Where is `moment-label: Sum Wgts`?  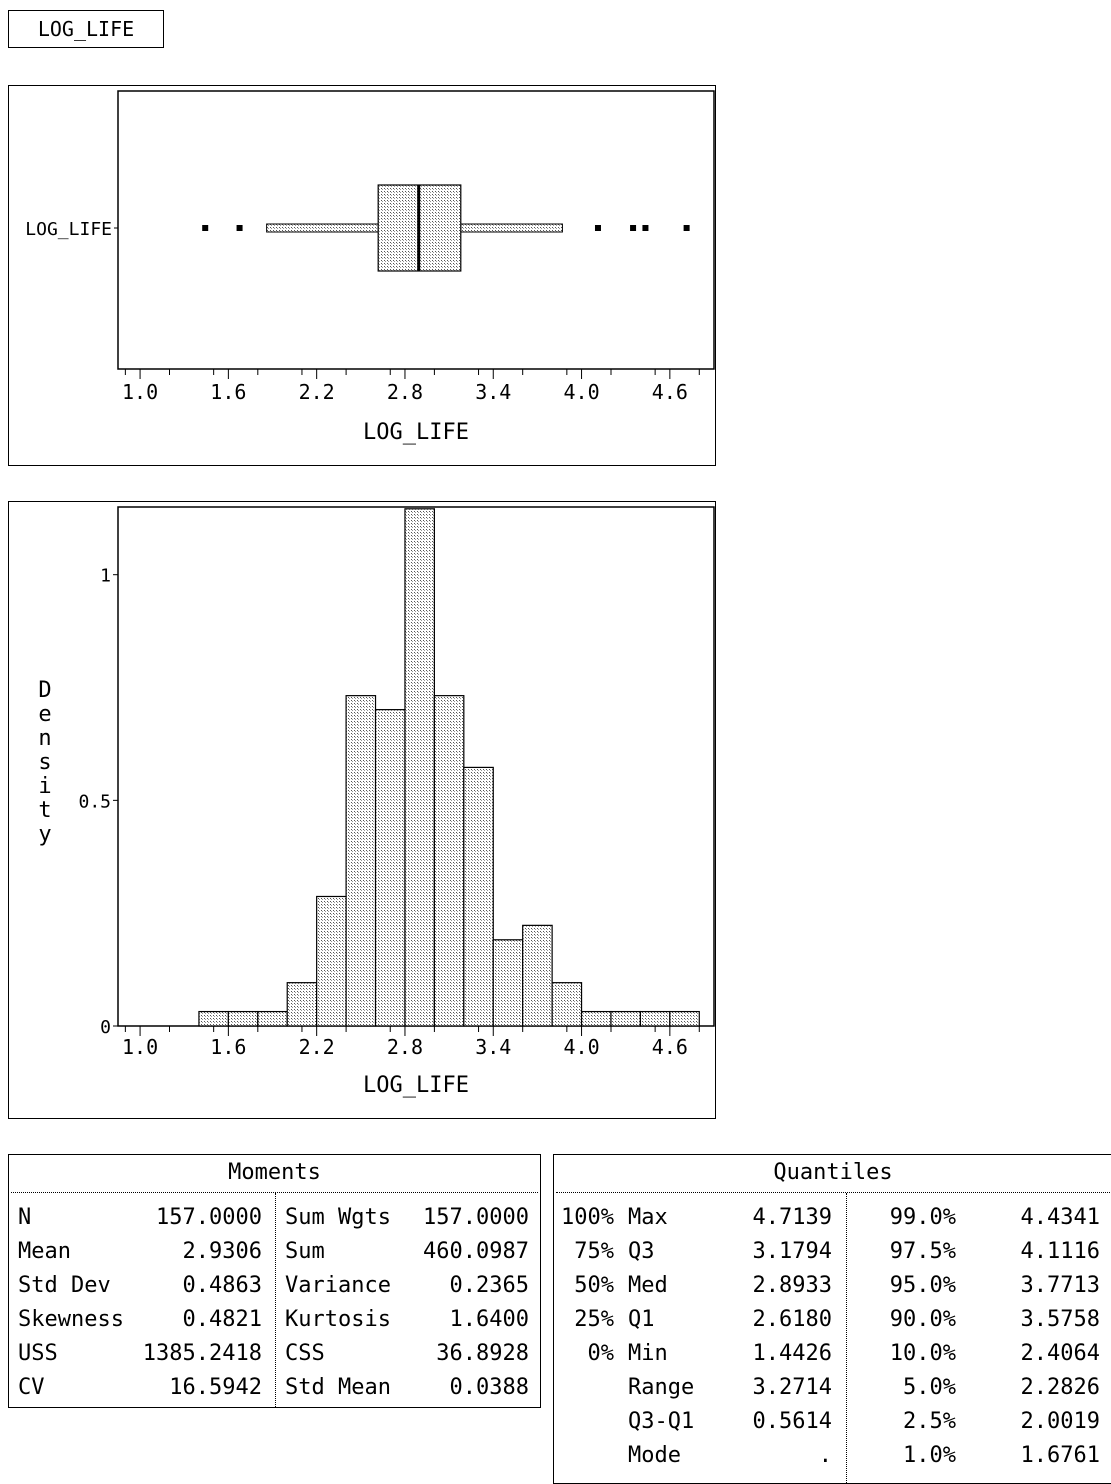
moment-label: Sum Wgts is located at coordinates (338, 1217).